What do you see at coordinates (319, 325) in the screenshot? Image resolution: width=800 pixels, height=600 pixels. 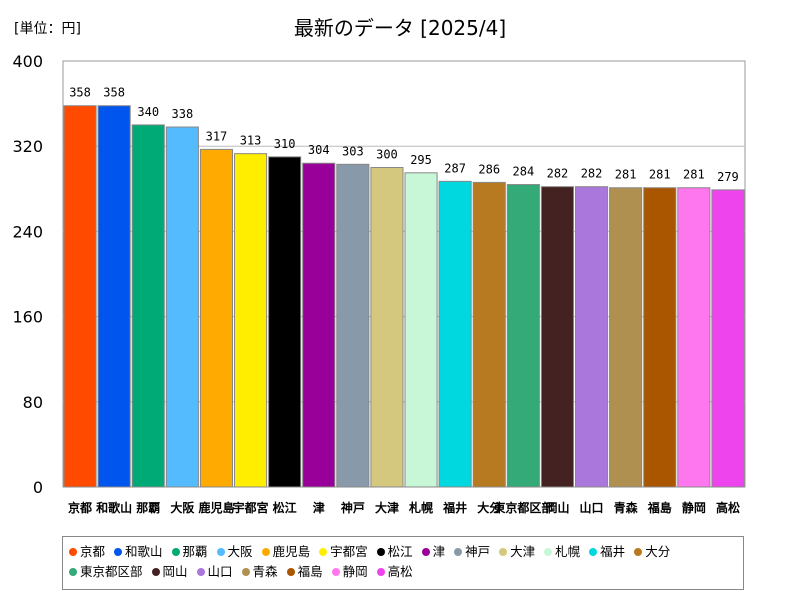 I see `bar-津` at bounding box center [319, 325].